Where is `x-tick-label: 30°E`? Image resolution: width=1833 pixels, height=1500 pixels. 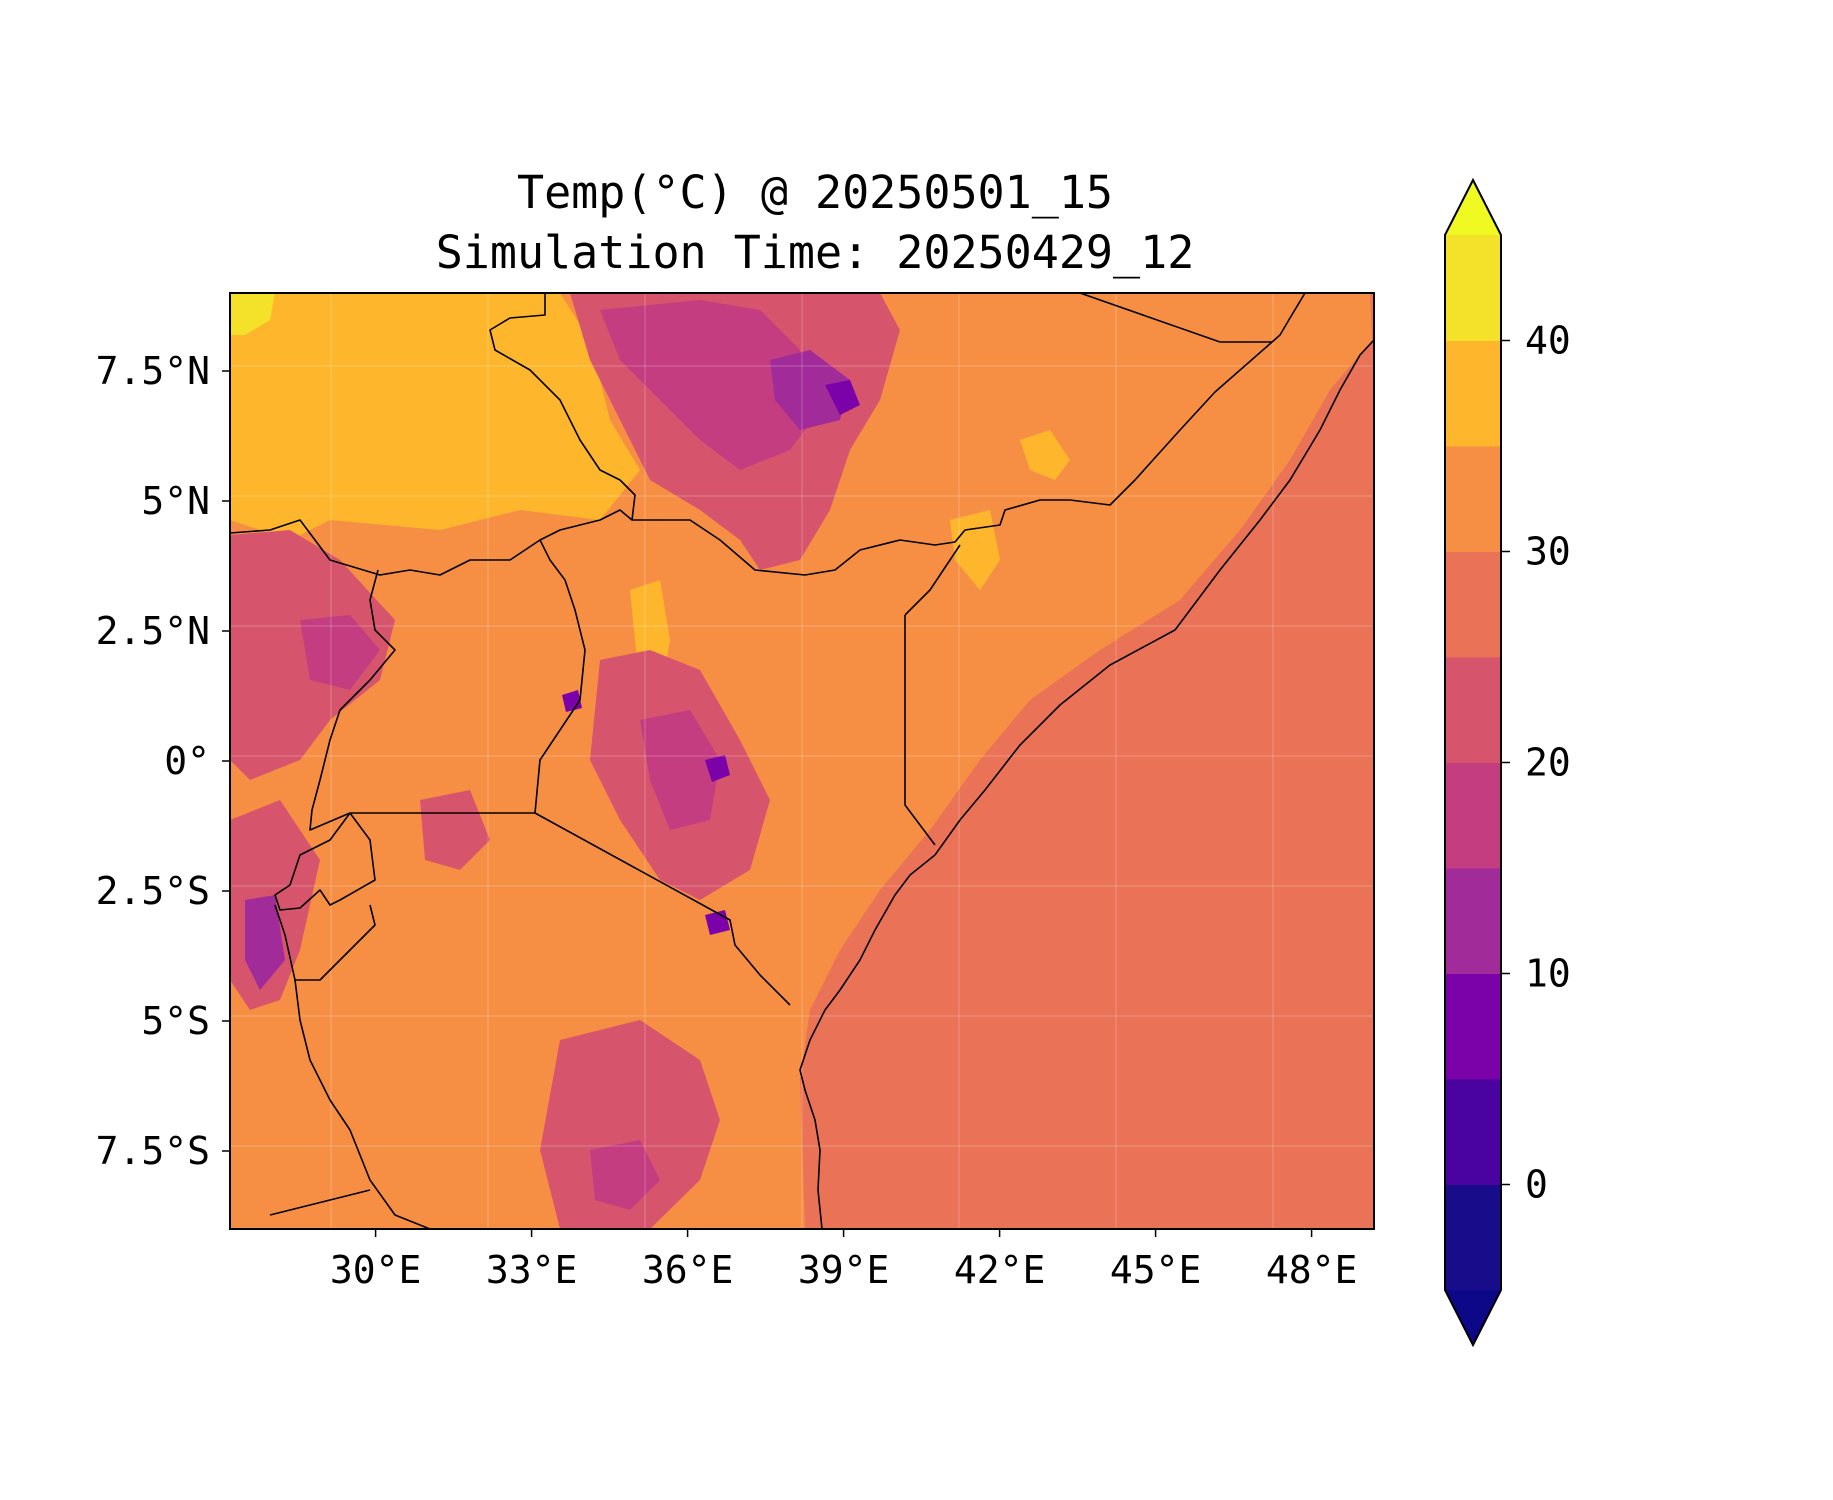
x-tick-label: 30°E is located at coordinates (376, 1270).